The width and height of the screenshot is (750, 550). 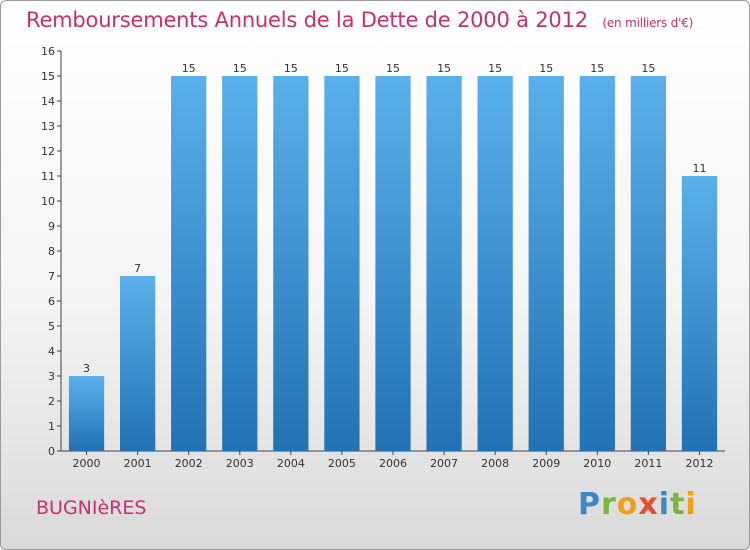 I want to click on y-tick-label: 8, so click(x=51, y=251).